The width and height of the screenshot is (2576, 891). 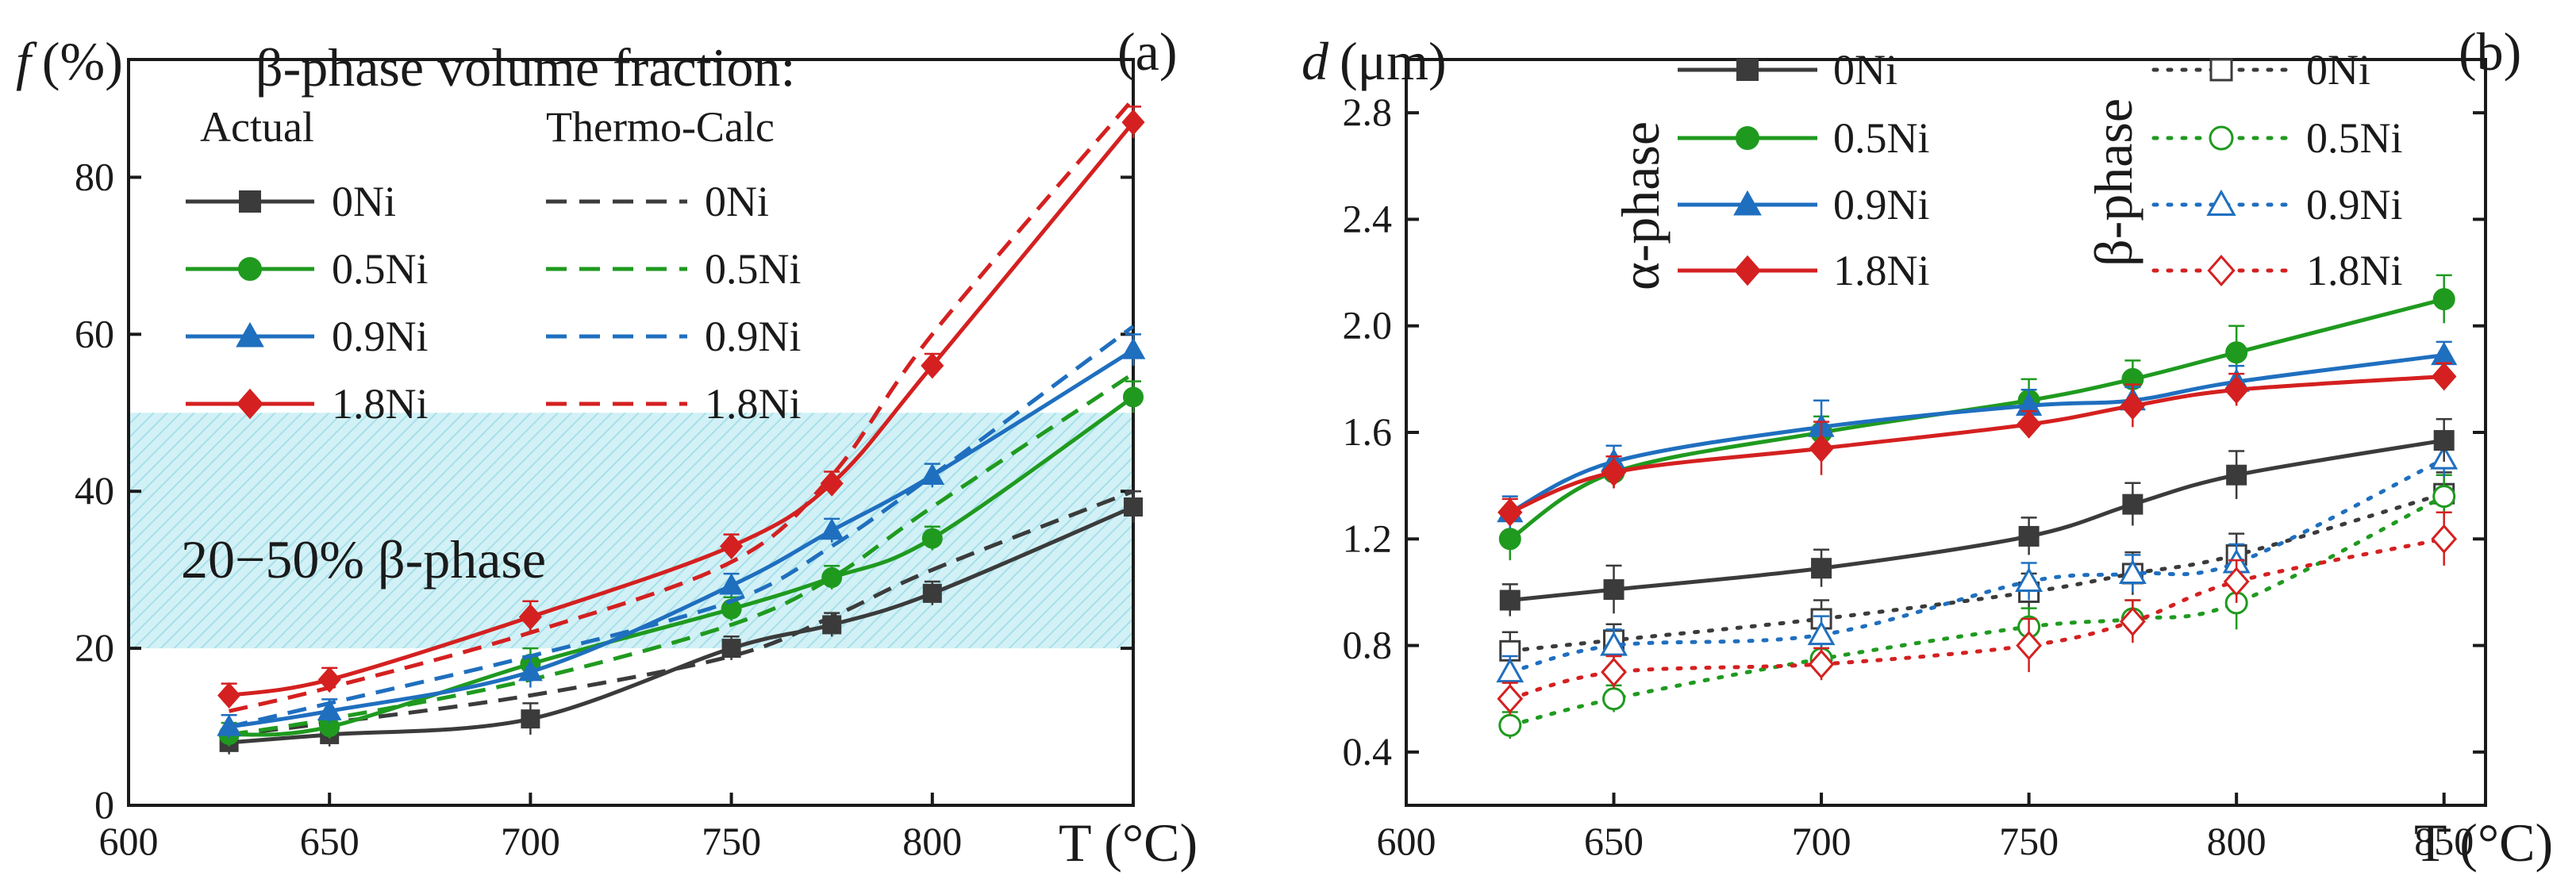 What do you see at coordinates (2444, 353) in the screenshot?
I see `alpha-point-0.9Ni` at bounding box center [2444, 353].